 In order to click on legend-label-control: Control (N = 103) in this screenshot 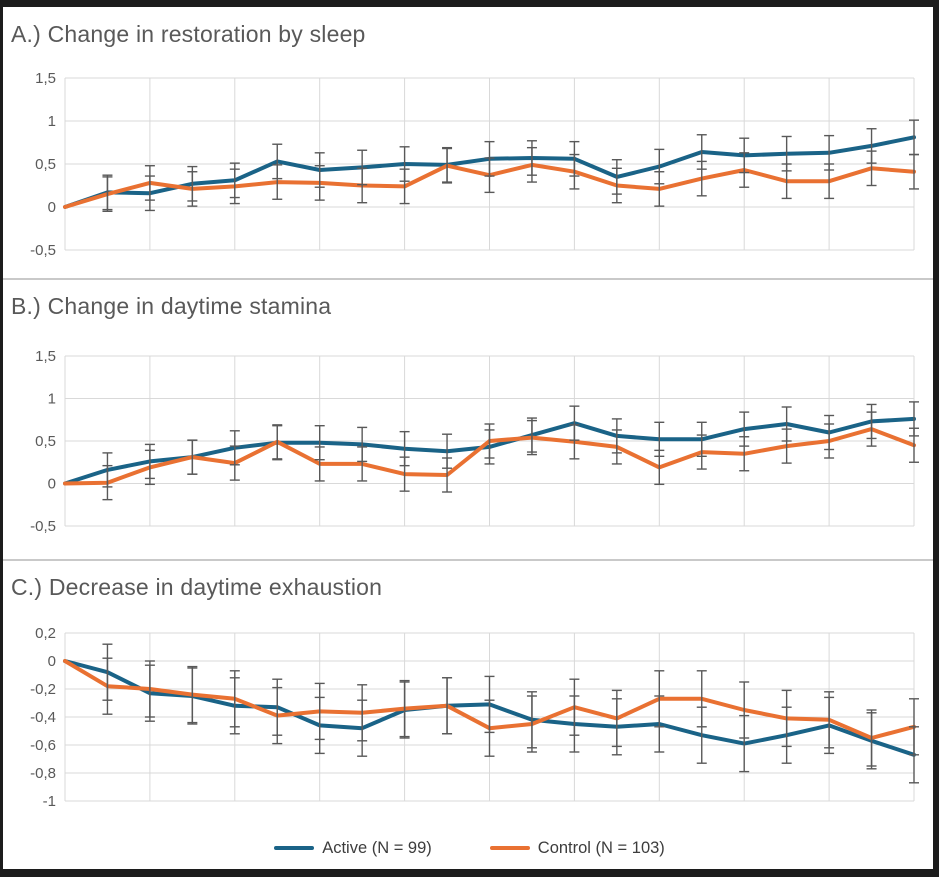, I will do `click(601, 847)`.